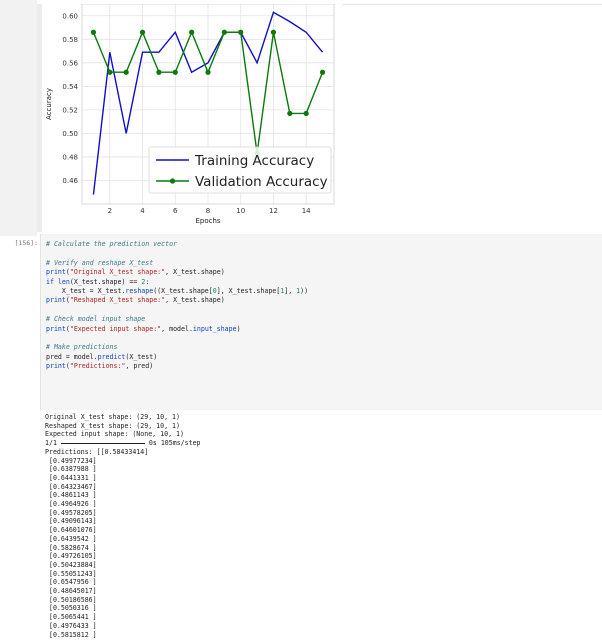 Image resolution: width=602 pixels, height=641 pixels. What do you see at coordinates (195, 272) in the screenshot?
I see `code-token: , X_test.shape)` at bounding box center [195, 272].